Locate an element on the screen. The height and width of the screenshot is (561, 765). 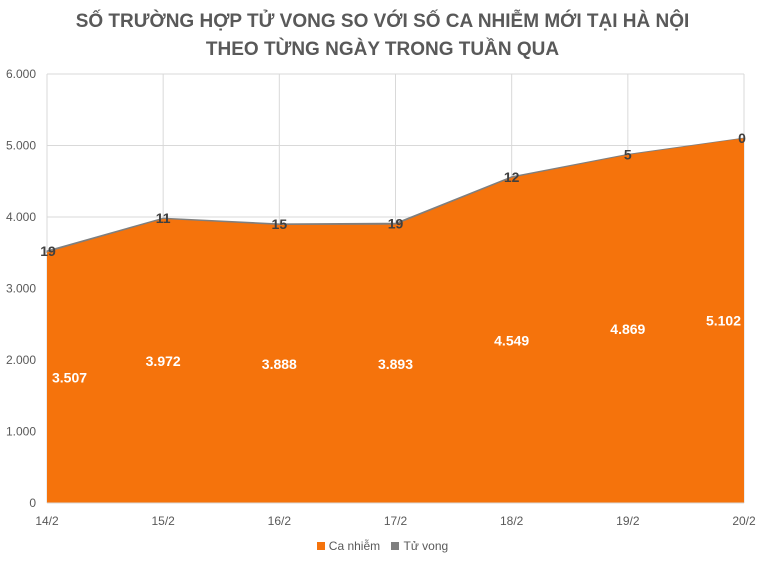
data-label-tu-vong: 12 is located at coordinates (512, 177).